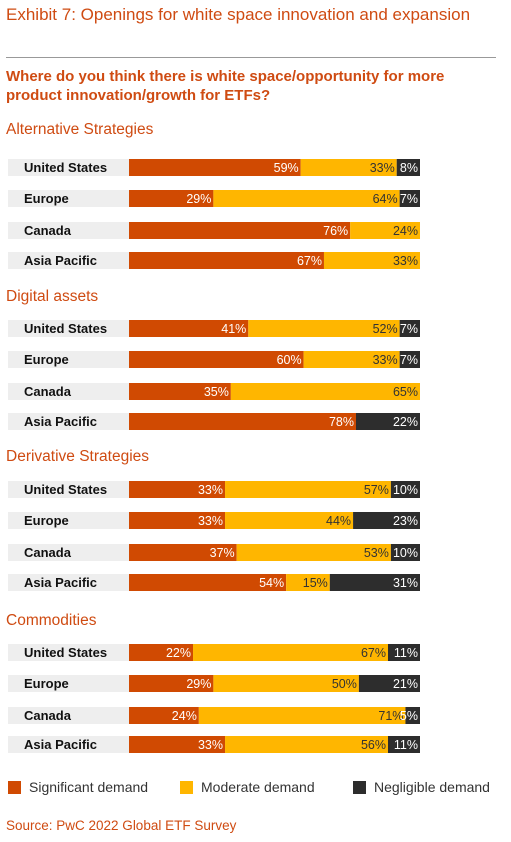 The height and width of the screenshot is (842, 511). Describe the element at coordinates (121, 825) in the screenshot. I see `source-note: Source: PwC 2022 Global ETF Survey` at that location.